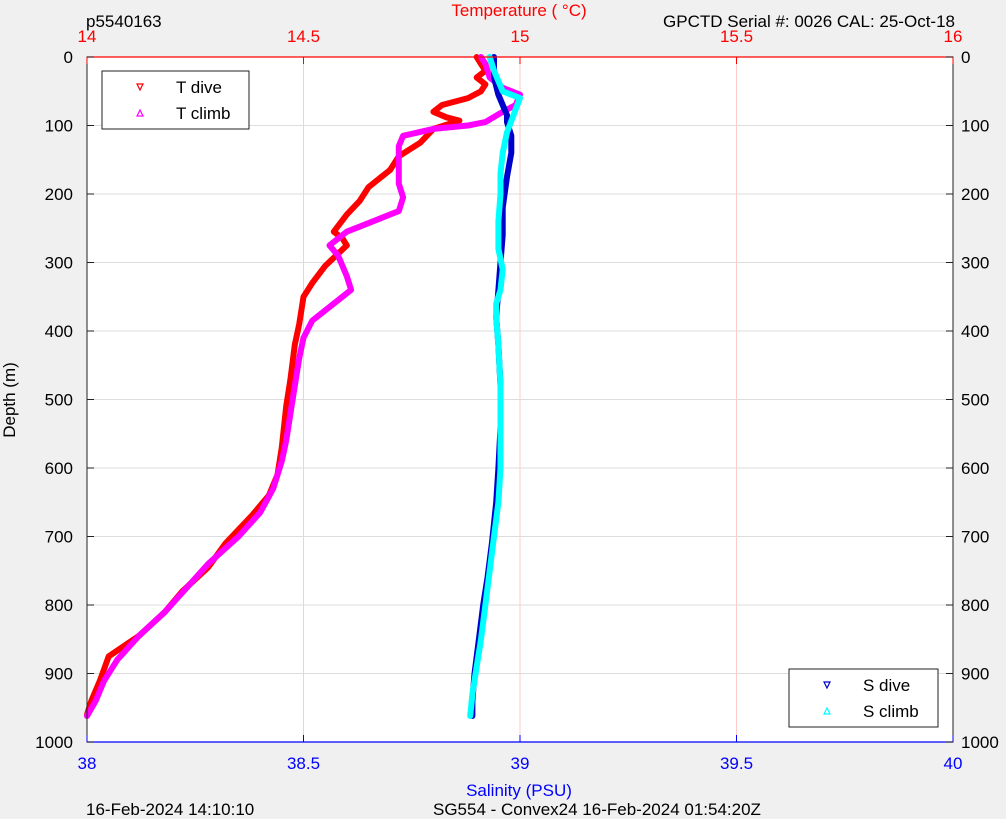 This screenshot has height=819, width=1006. I want to click on depth-axis-title: Depth (m), so click(9, 400).